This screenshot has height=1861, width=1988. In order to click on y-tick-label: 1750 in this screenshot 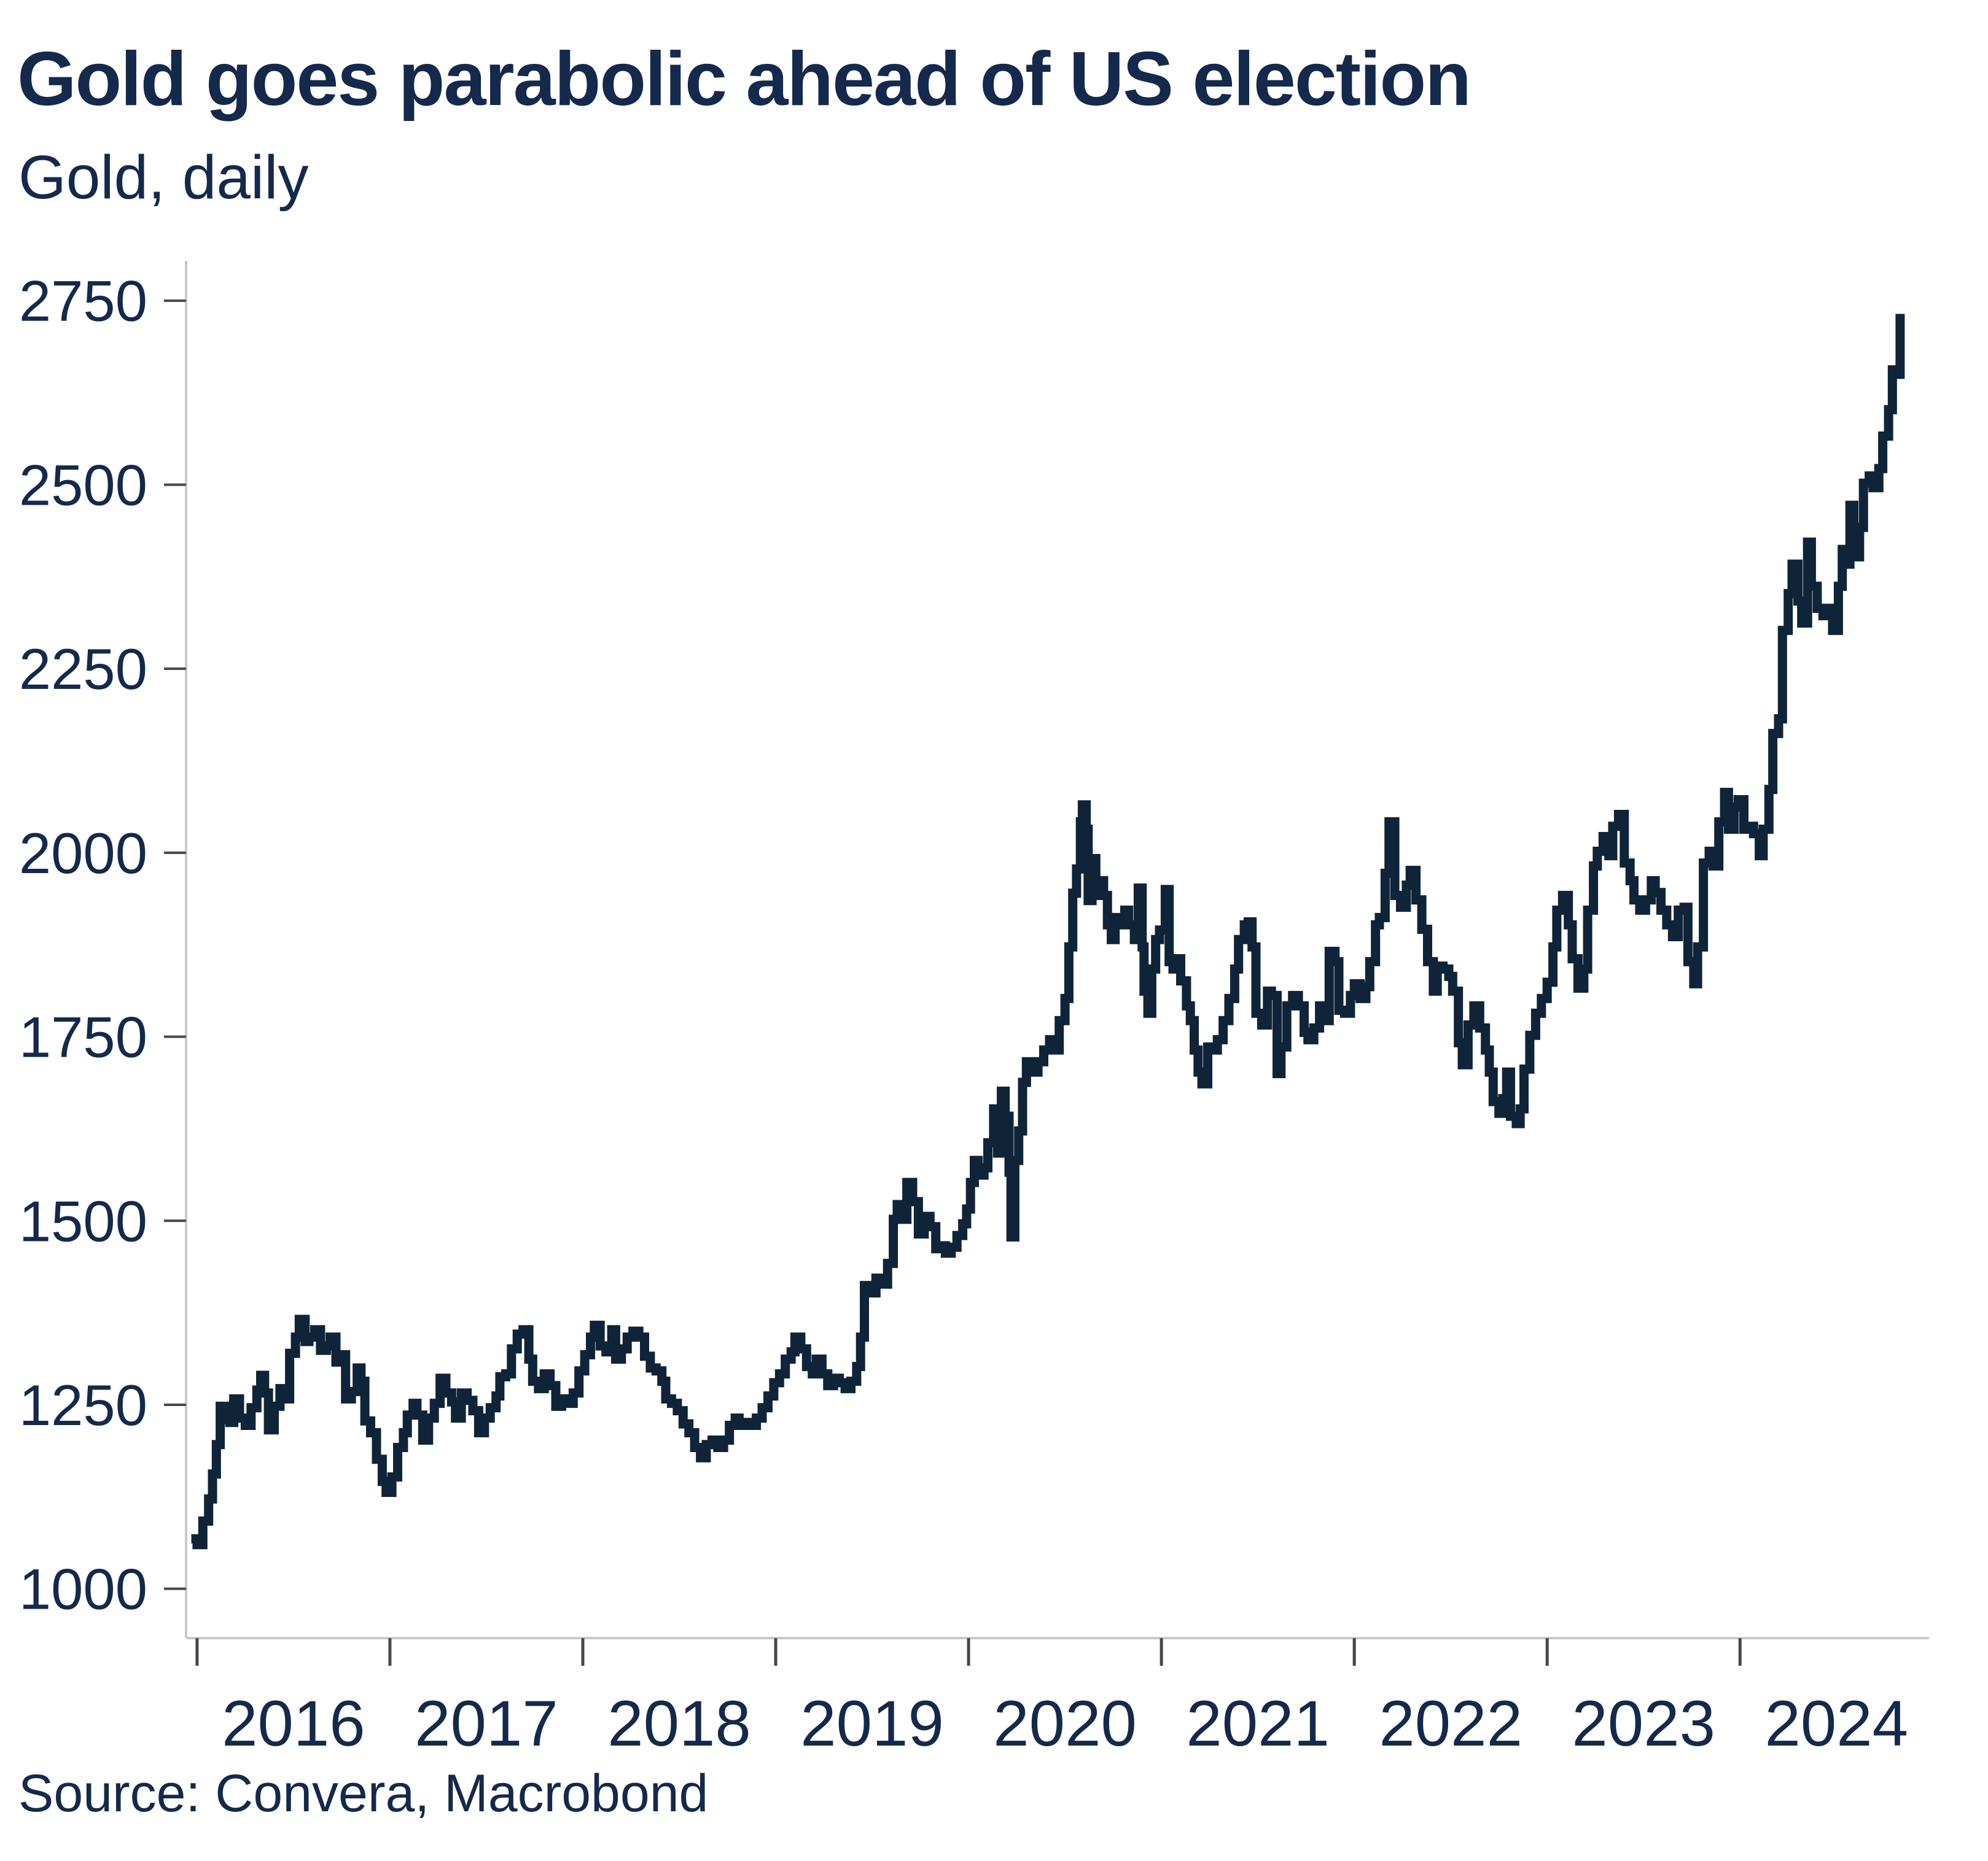, I will do `click(83, 1037)`.